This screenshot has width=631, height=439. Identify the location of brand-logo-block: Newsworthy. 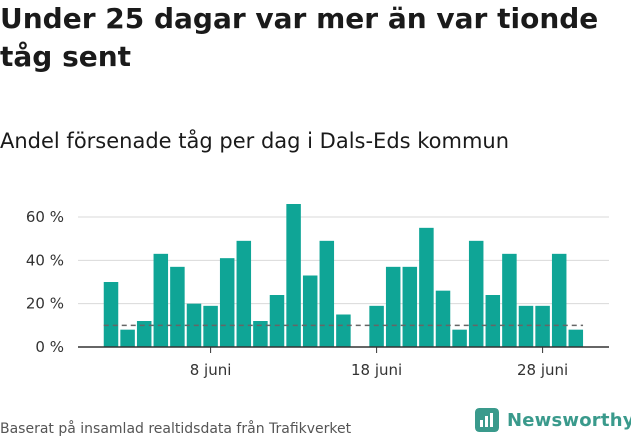
(553, 420).